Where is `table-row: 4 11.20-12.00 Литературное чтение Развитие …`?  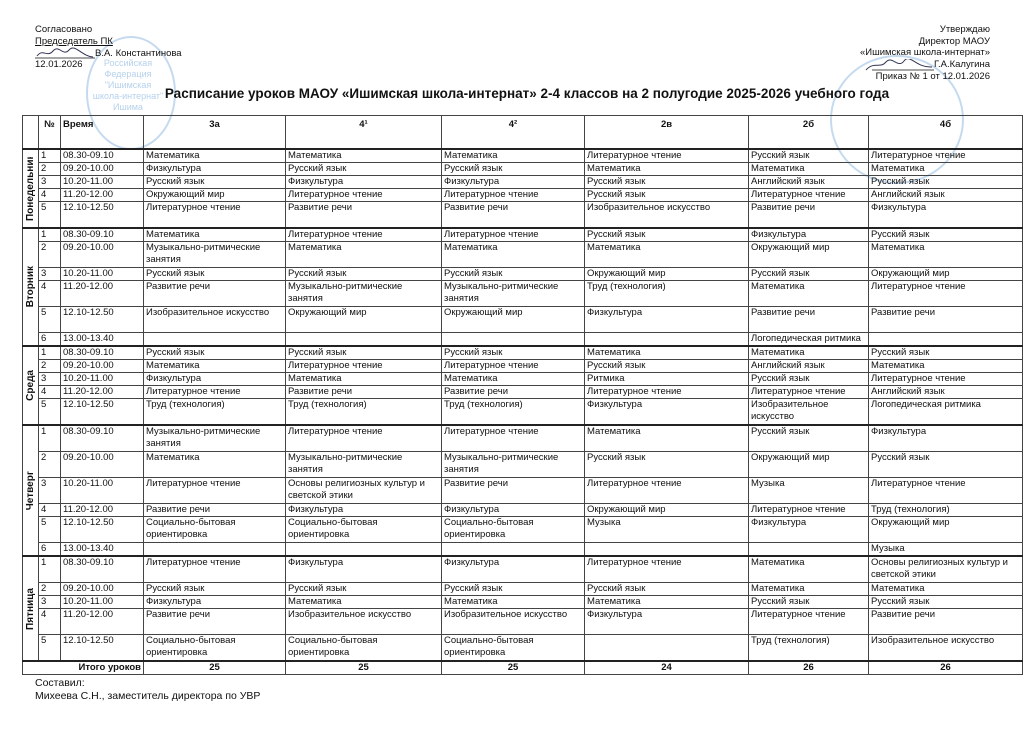
table-row: 4 11.20-12.00 Литературное чтение Развитие … is located at coordinates (523, 392).